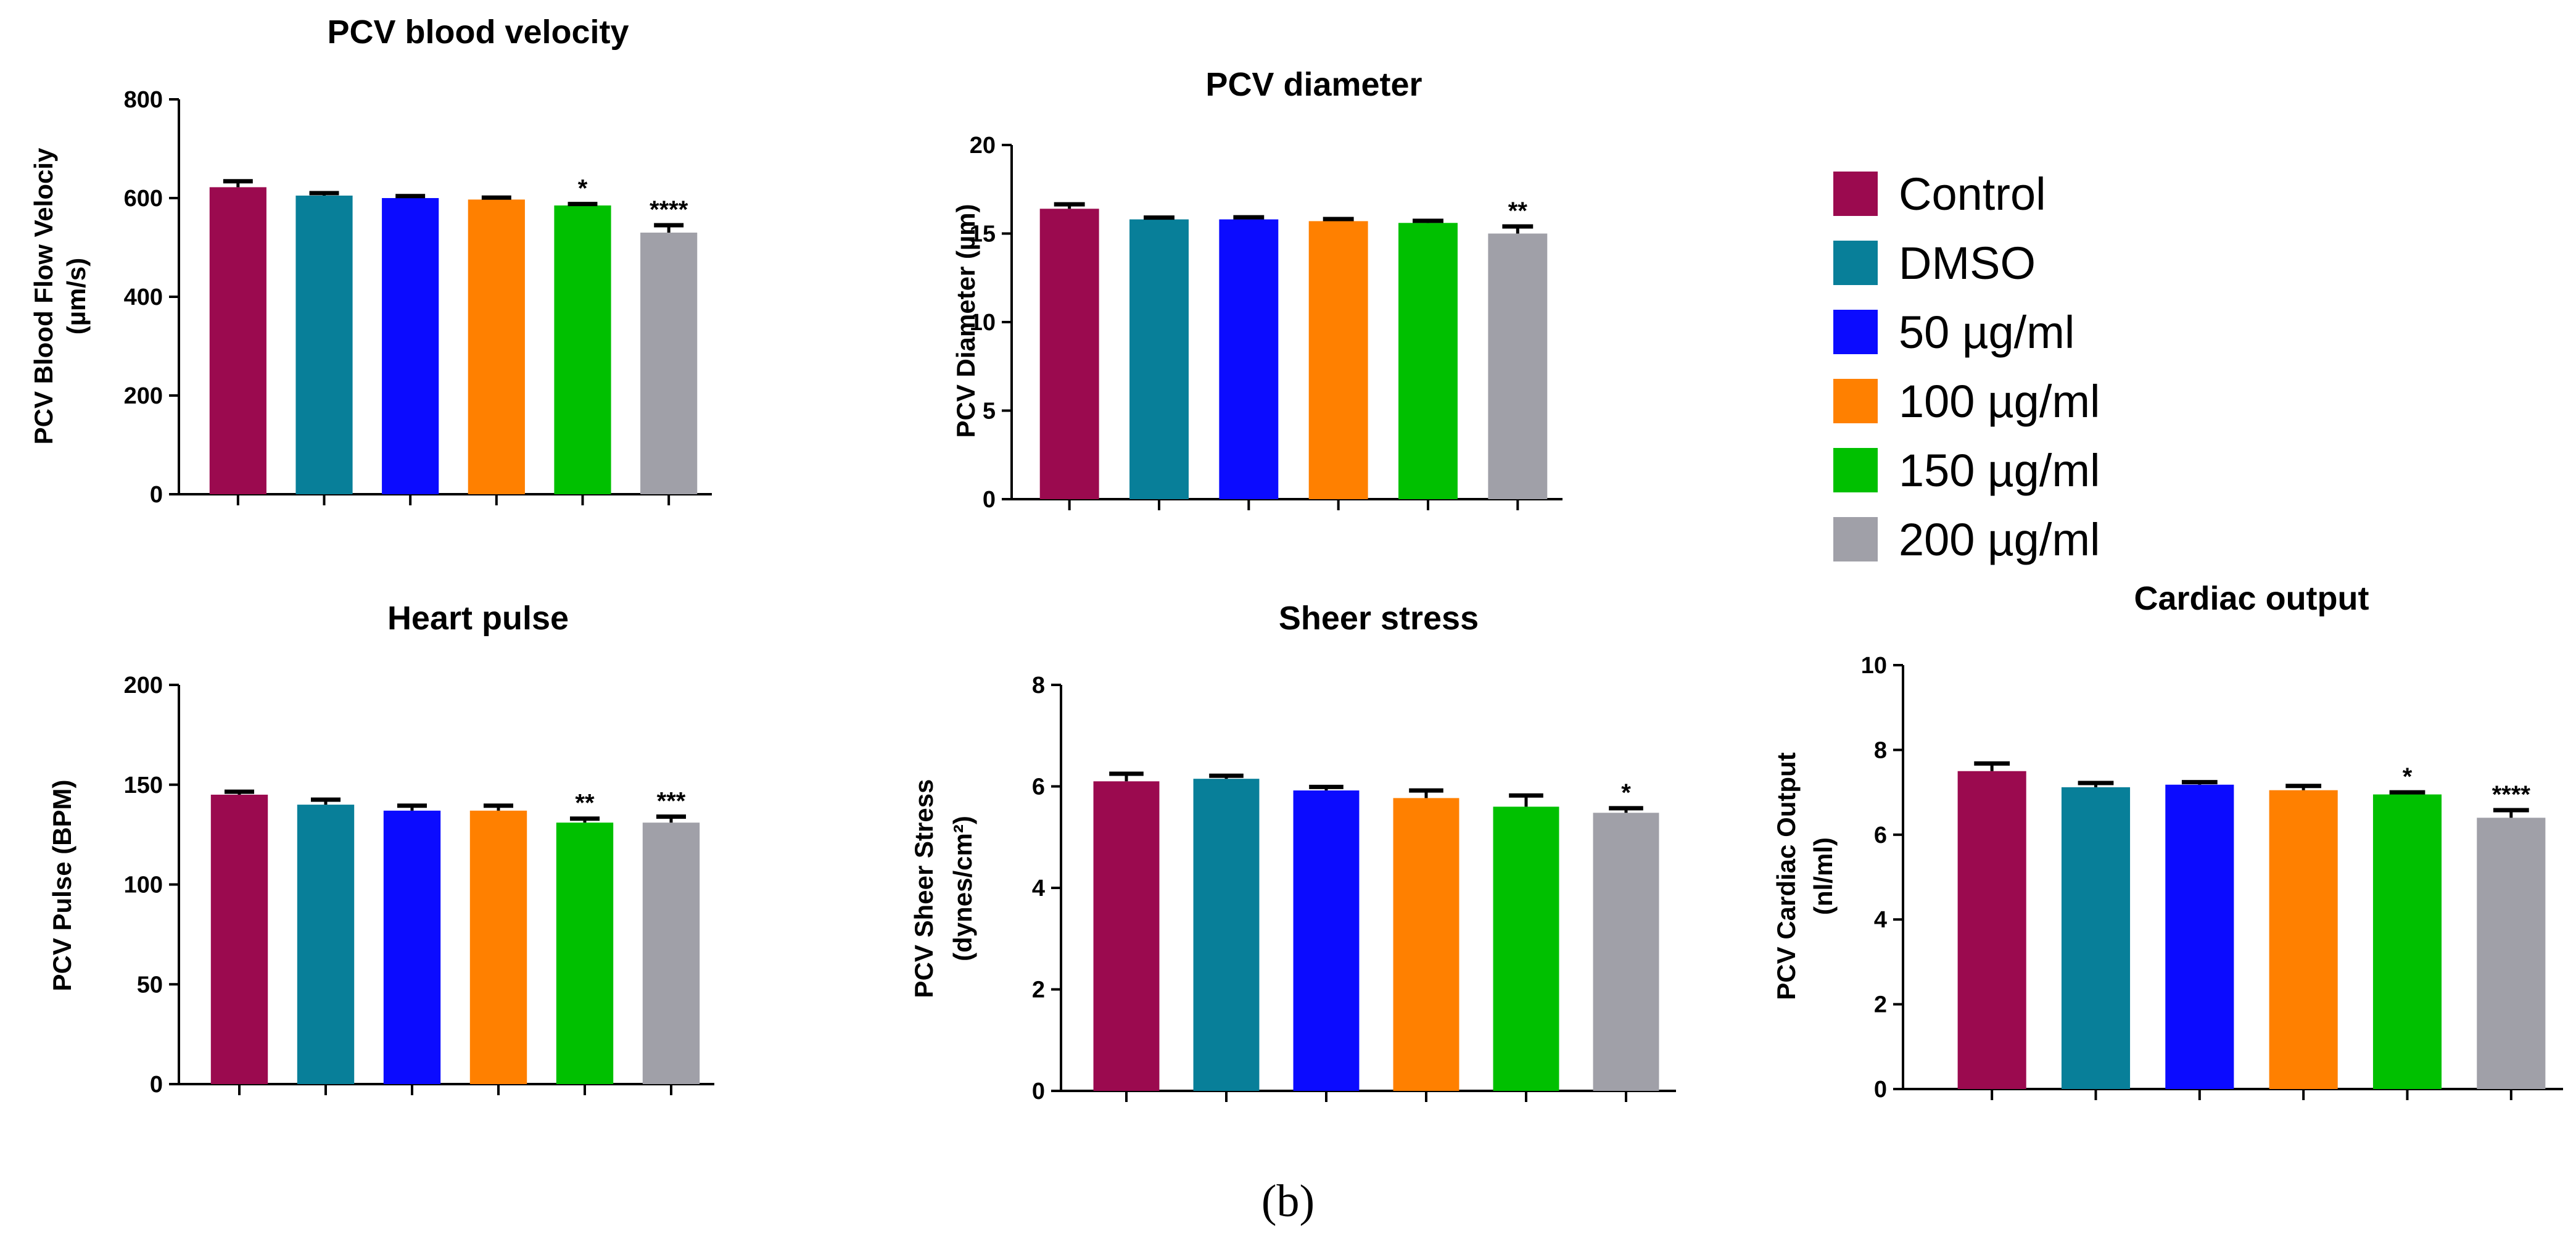 Image resolution: width=2576 pixels, height=1247 pixels. Describe the element at coordinates (983, 234) in the screenshot. I see `y-tick-label: 15` at that location.